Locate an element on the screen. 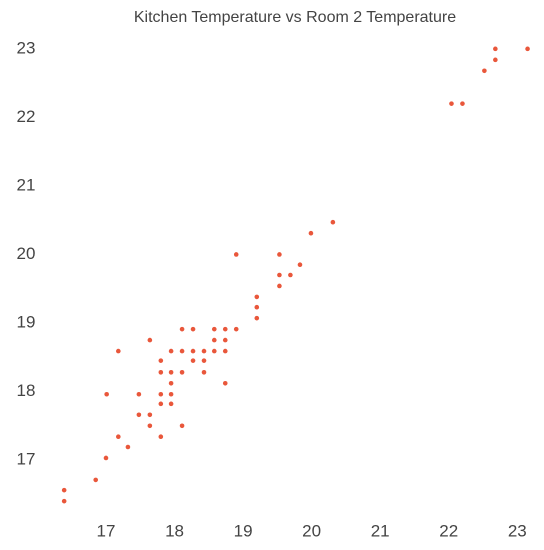 Image resolution: width=544 pixels, height=550 pixels. x-tick-label: 23 is located at coordinates (517, 530).